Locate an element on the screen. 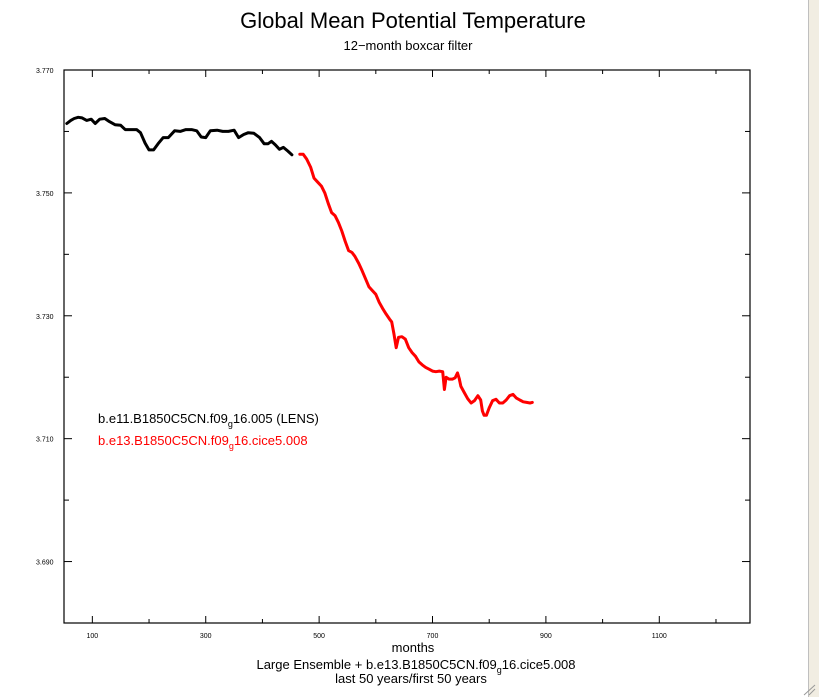 The width and height of the screenshot is (819, 697). legend-cice5-prefix: b.e13.B1850C5CN.f09 is located at coordinates (163, 440).